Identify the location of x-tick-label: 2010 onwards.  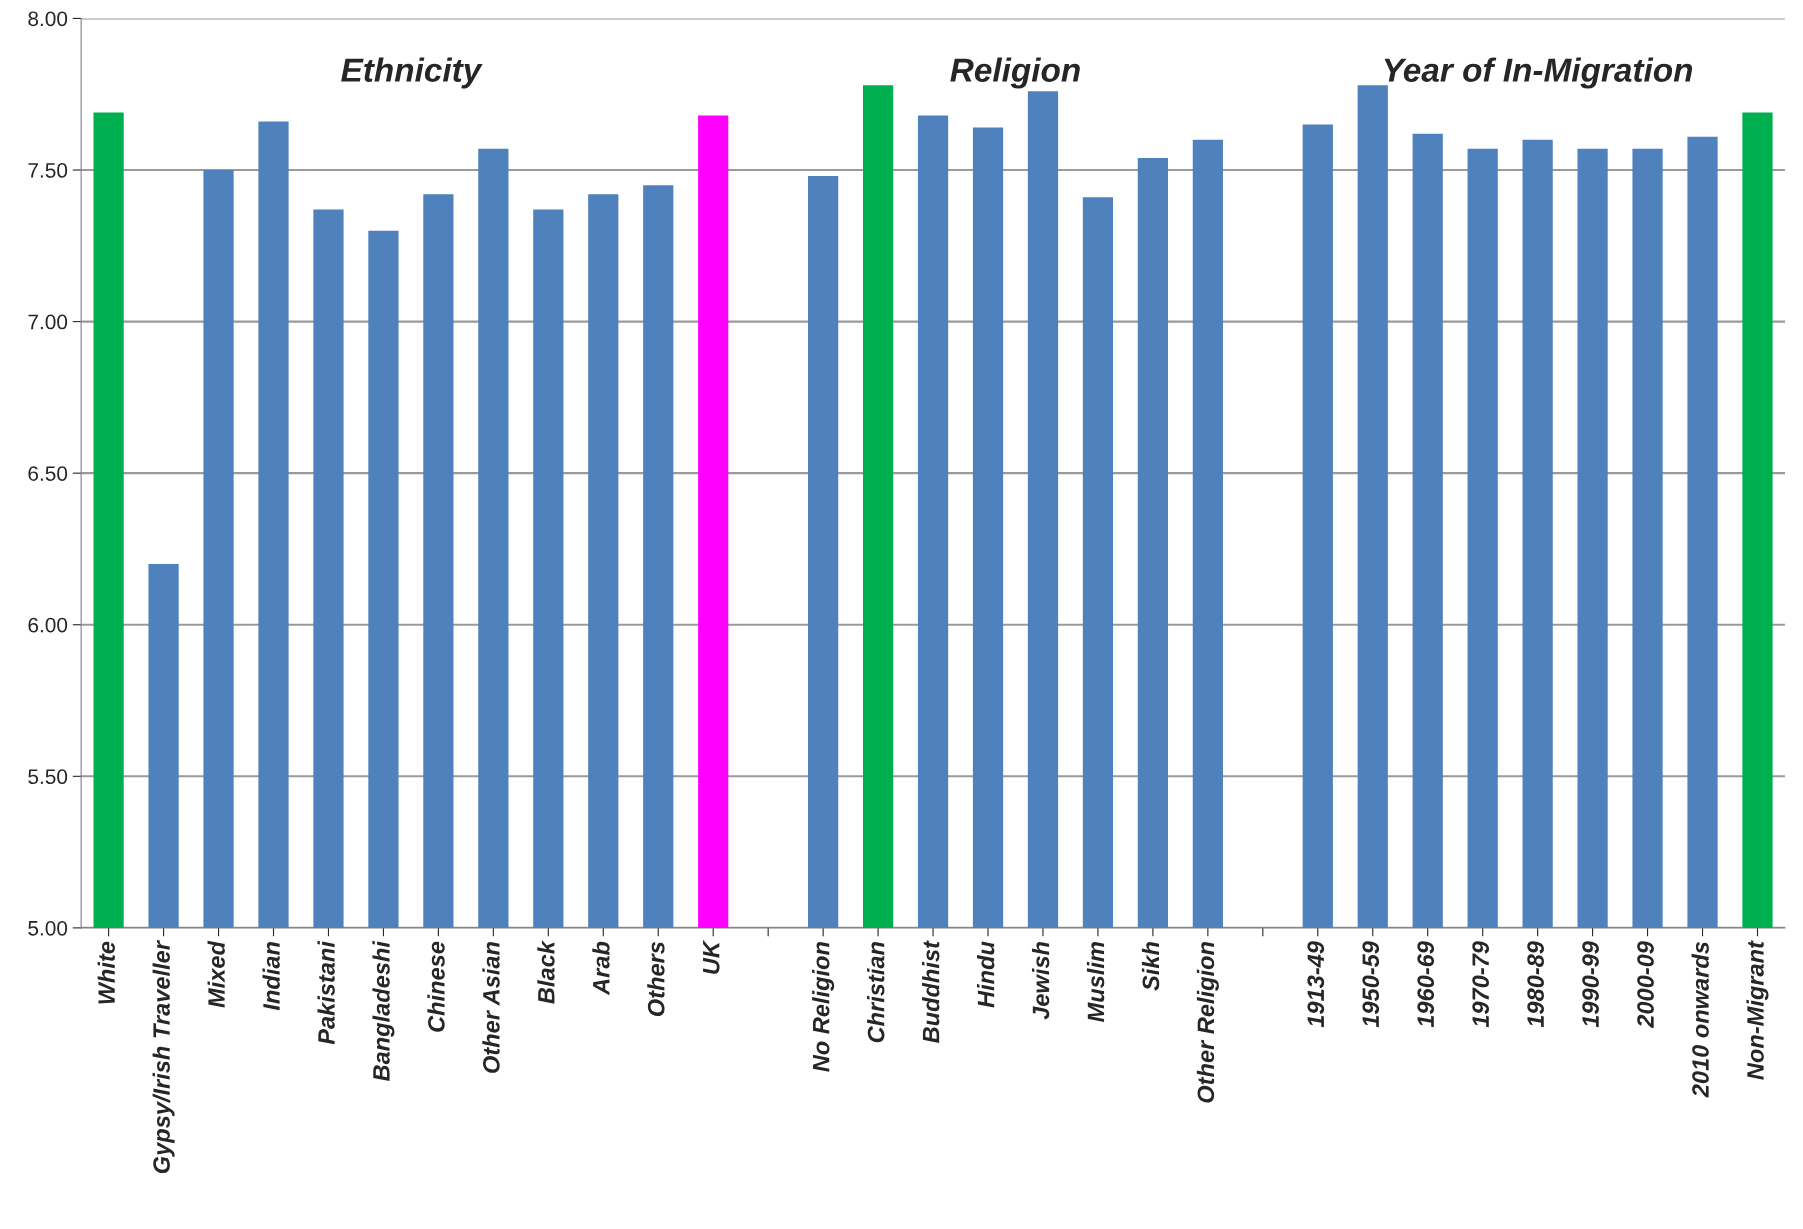
(1700, 1019).